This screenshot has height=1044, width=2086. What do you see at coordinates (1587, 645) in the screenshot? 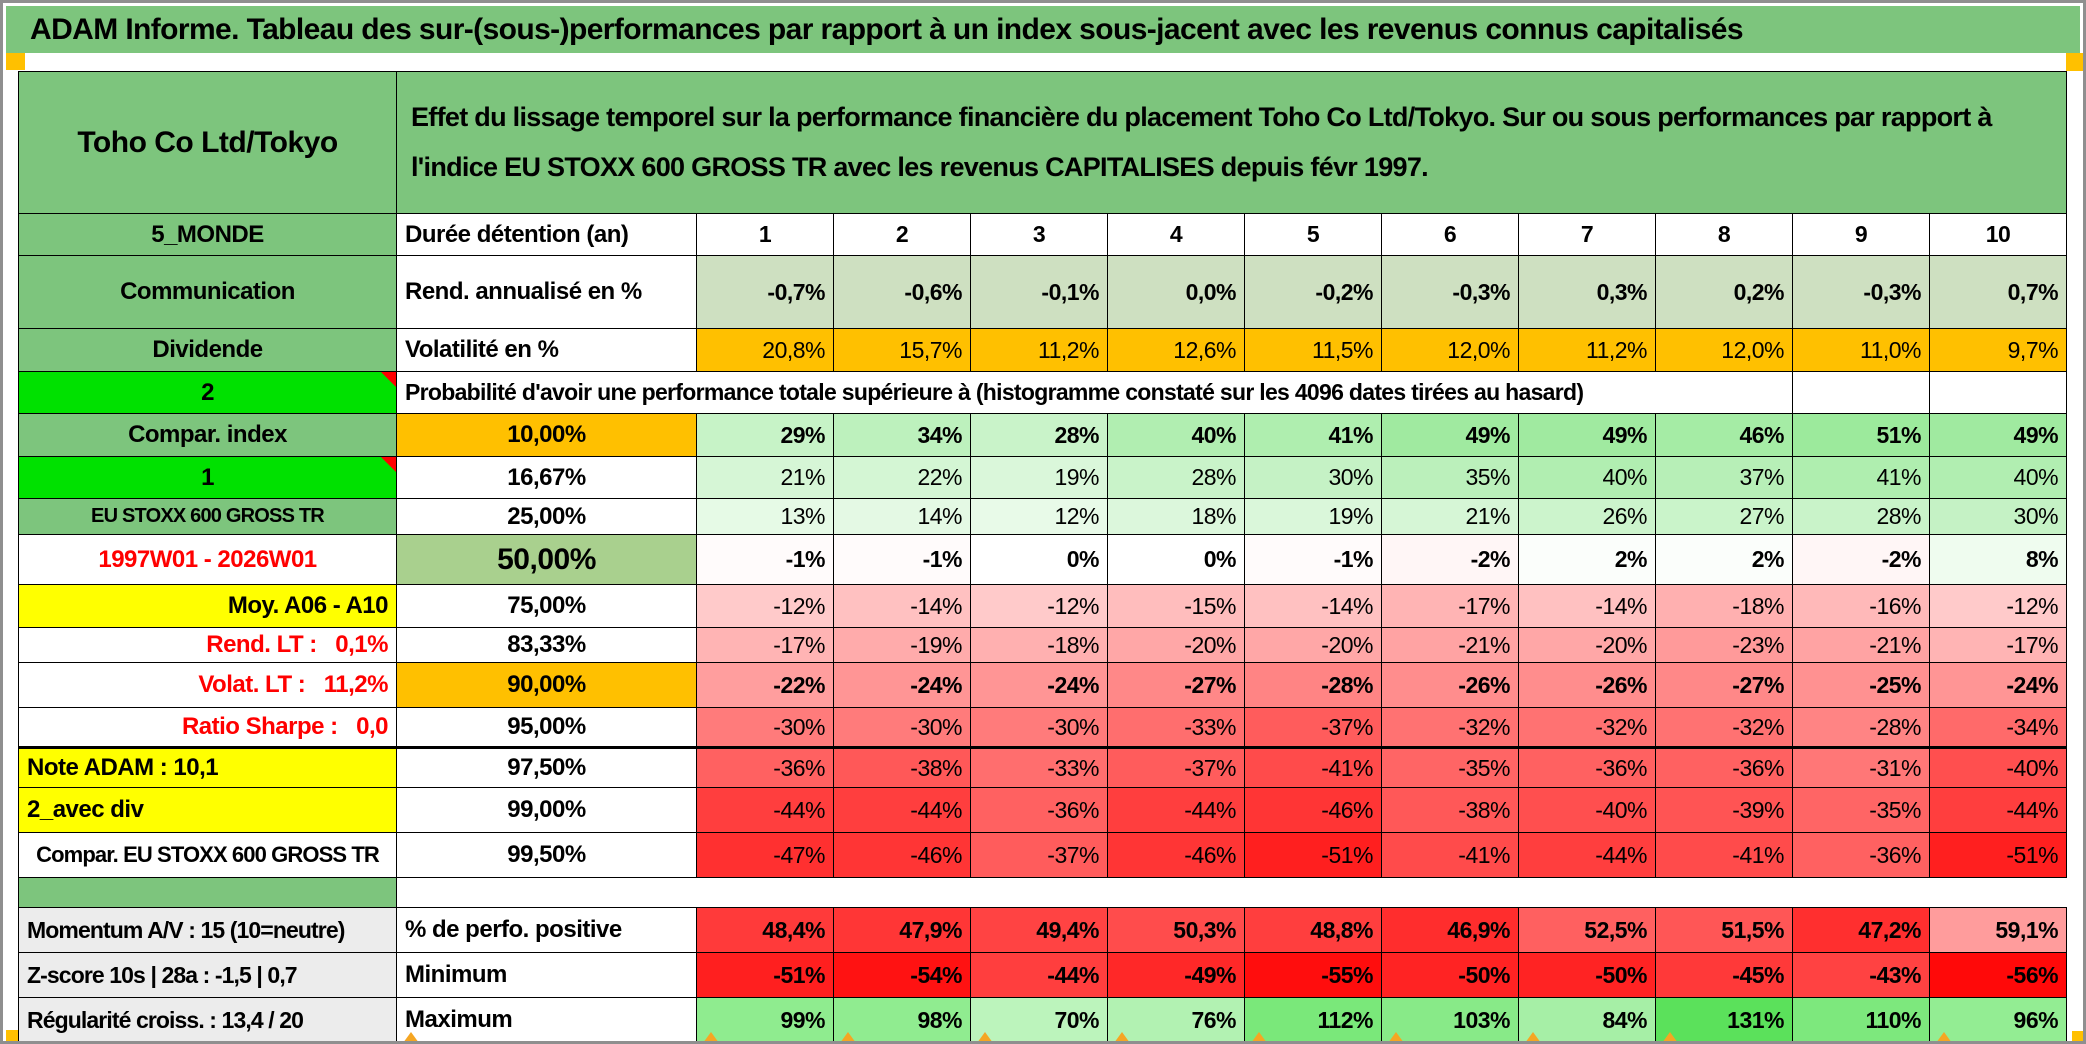
I see `data-cell: -20%` at bounding box center [1587, 645].